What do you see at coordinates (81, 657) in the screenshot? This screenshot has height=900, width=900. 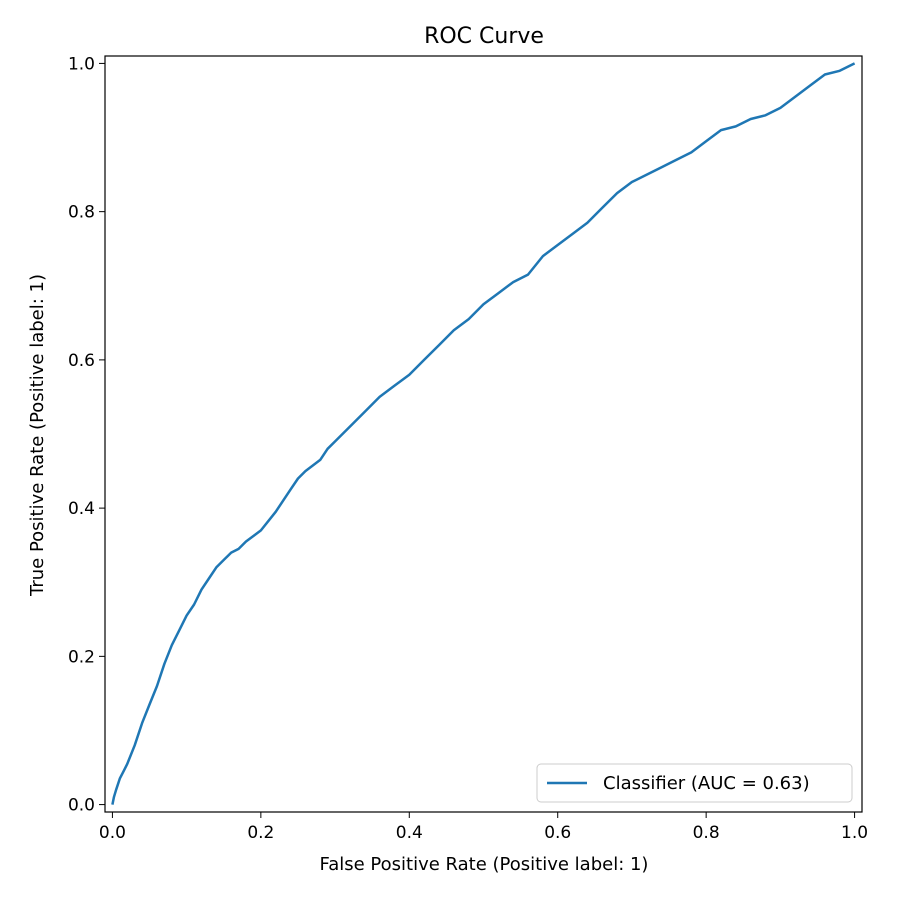 I see `y-tick-label: 0.2` at bounding box center [81, 657].